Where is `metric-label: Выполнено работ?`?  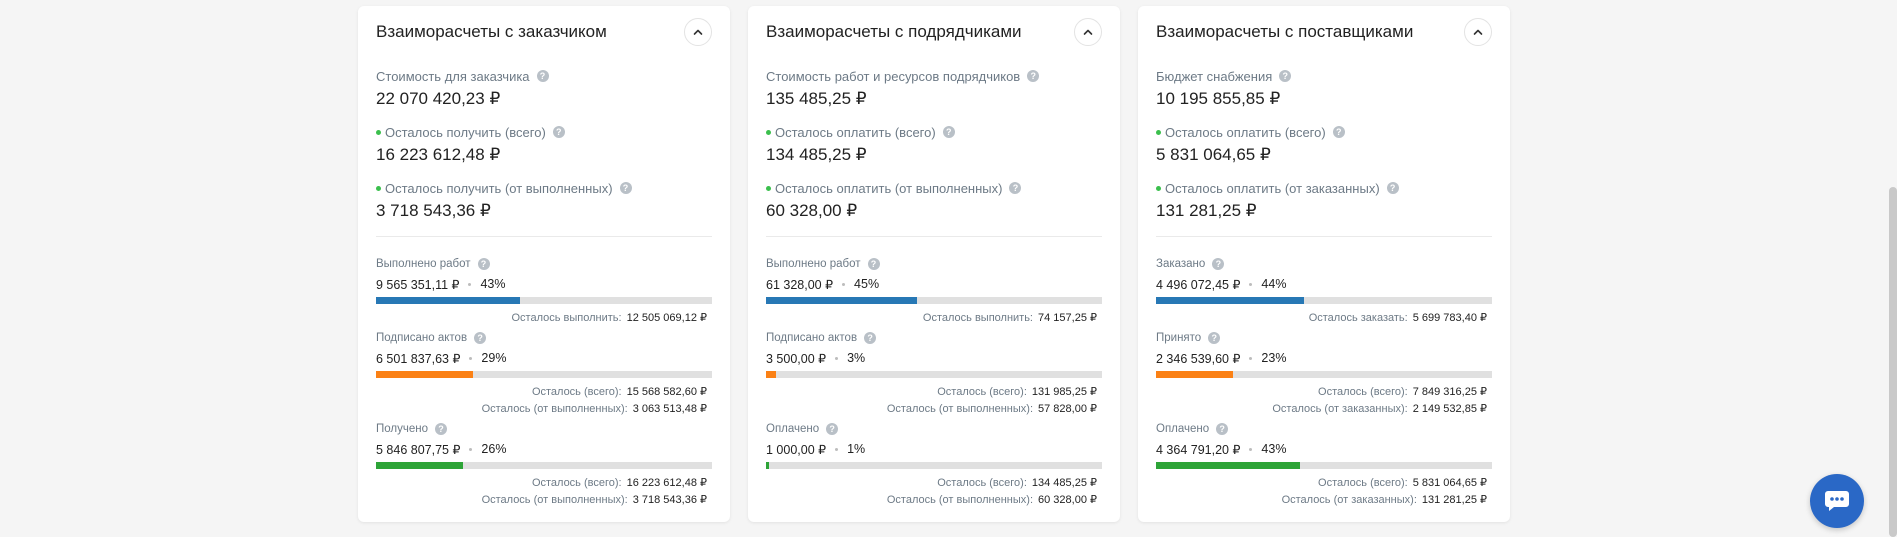
metric-label: Выполнено работ? is located at coordinates (544, 264).